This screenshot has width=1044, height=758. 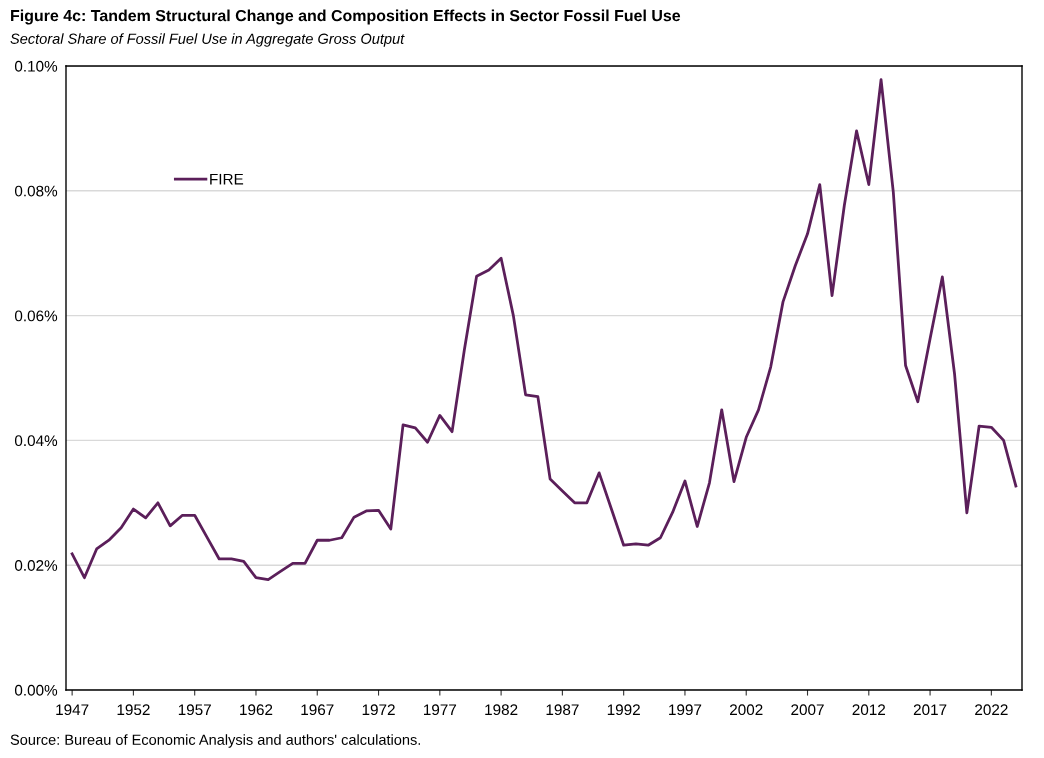 What do you see at coordinates (207, 40) in the screenshot?
I see `chart-subtitle: Sectoral Share of Fossil Fuel Use in Aggregate Gross Output` at bounding box center [207, 40].